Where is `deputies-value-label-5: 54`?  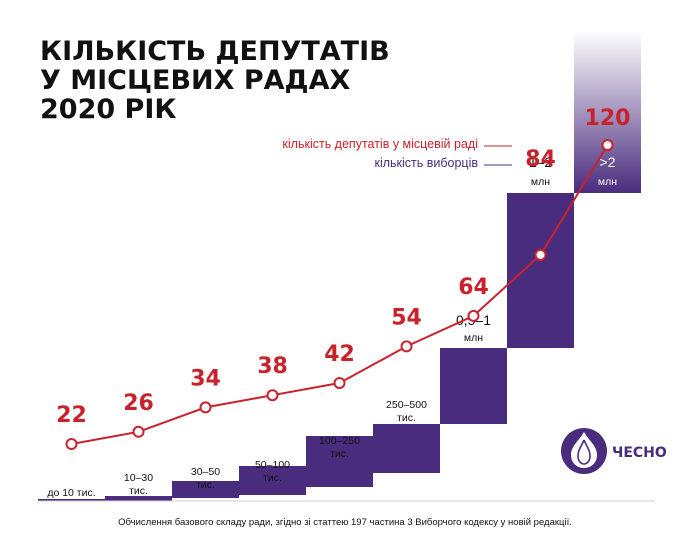
deputies-value-label-5: 54 is located at coordinates (406, 317).